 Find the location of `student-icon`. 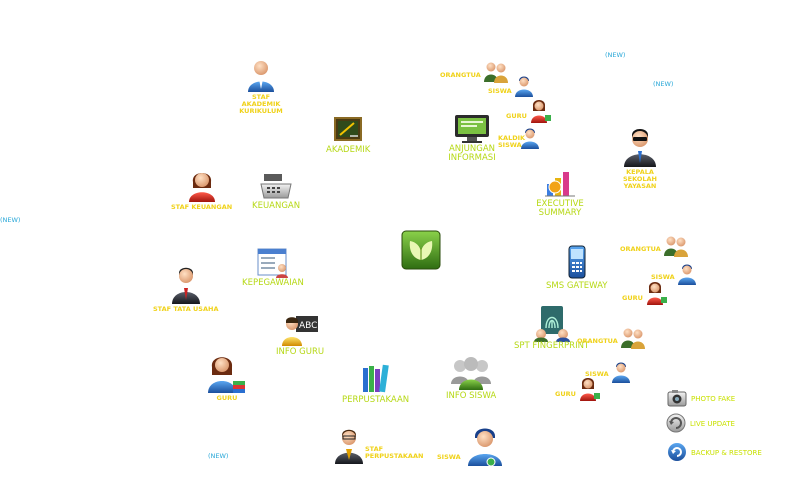

student-icon is located at coordinates (484, 447).